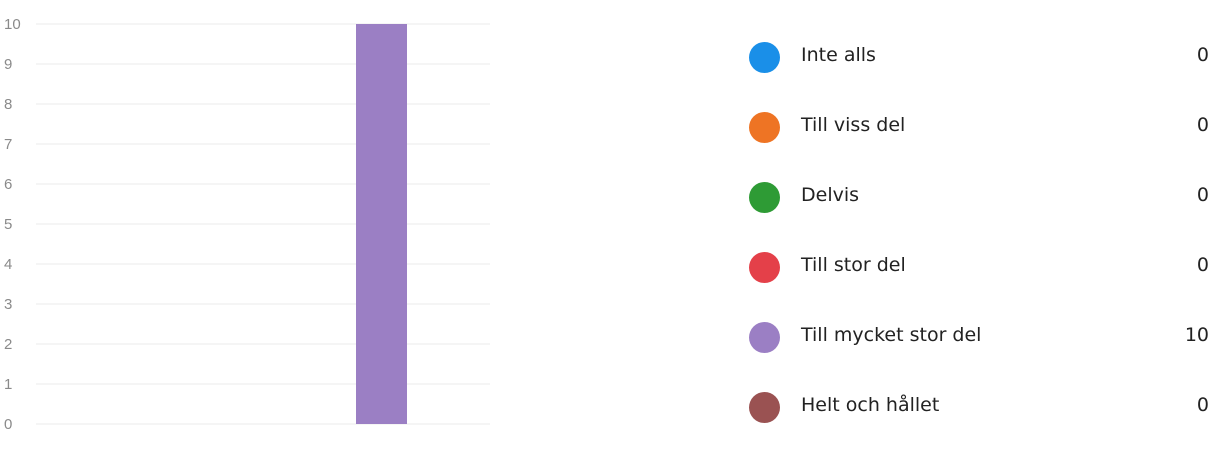 The width and height of the screenshot is (1223, 456). What do you see at coordinates (853, 125) in the screenshot?
I see `legend-label: Till viss del` at bounding box center [853, 125].